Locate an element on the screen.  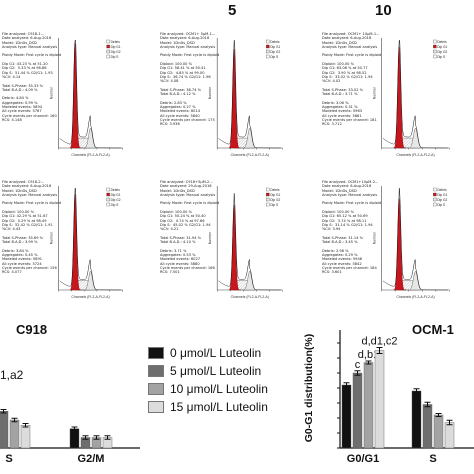
significance-label: c is located at coordinates (358, 365).